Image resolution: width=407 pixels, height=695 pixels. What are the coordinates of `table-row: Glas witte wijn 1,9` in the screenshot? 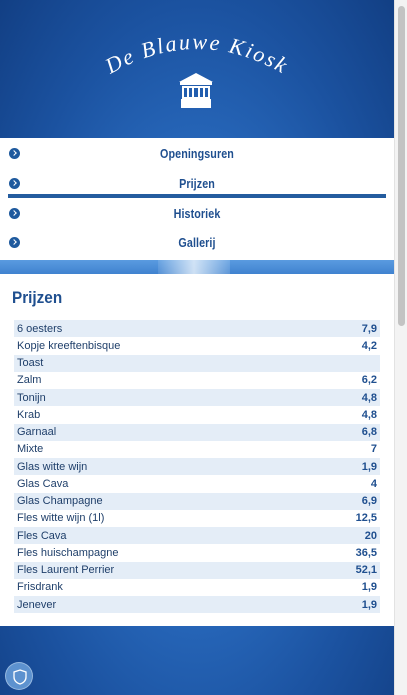 It's located at (197, 467).